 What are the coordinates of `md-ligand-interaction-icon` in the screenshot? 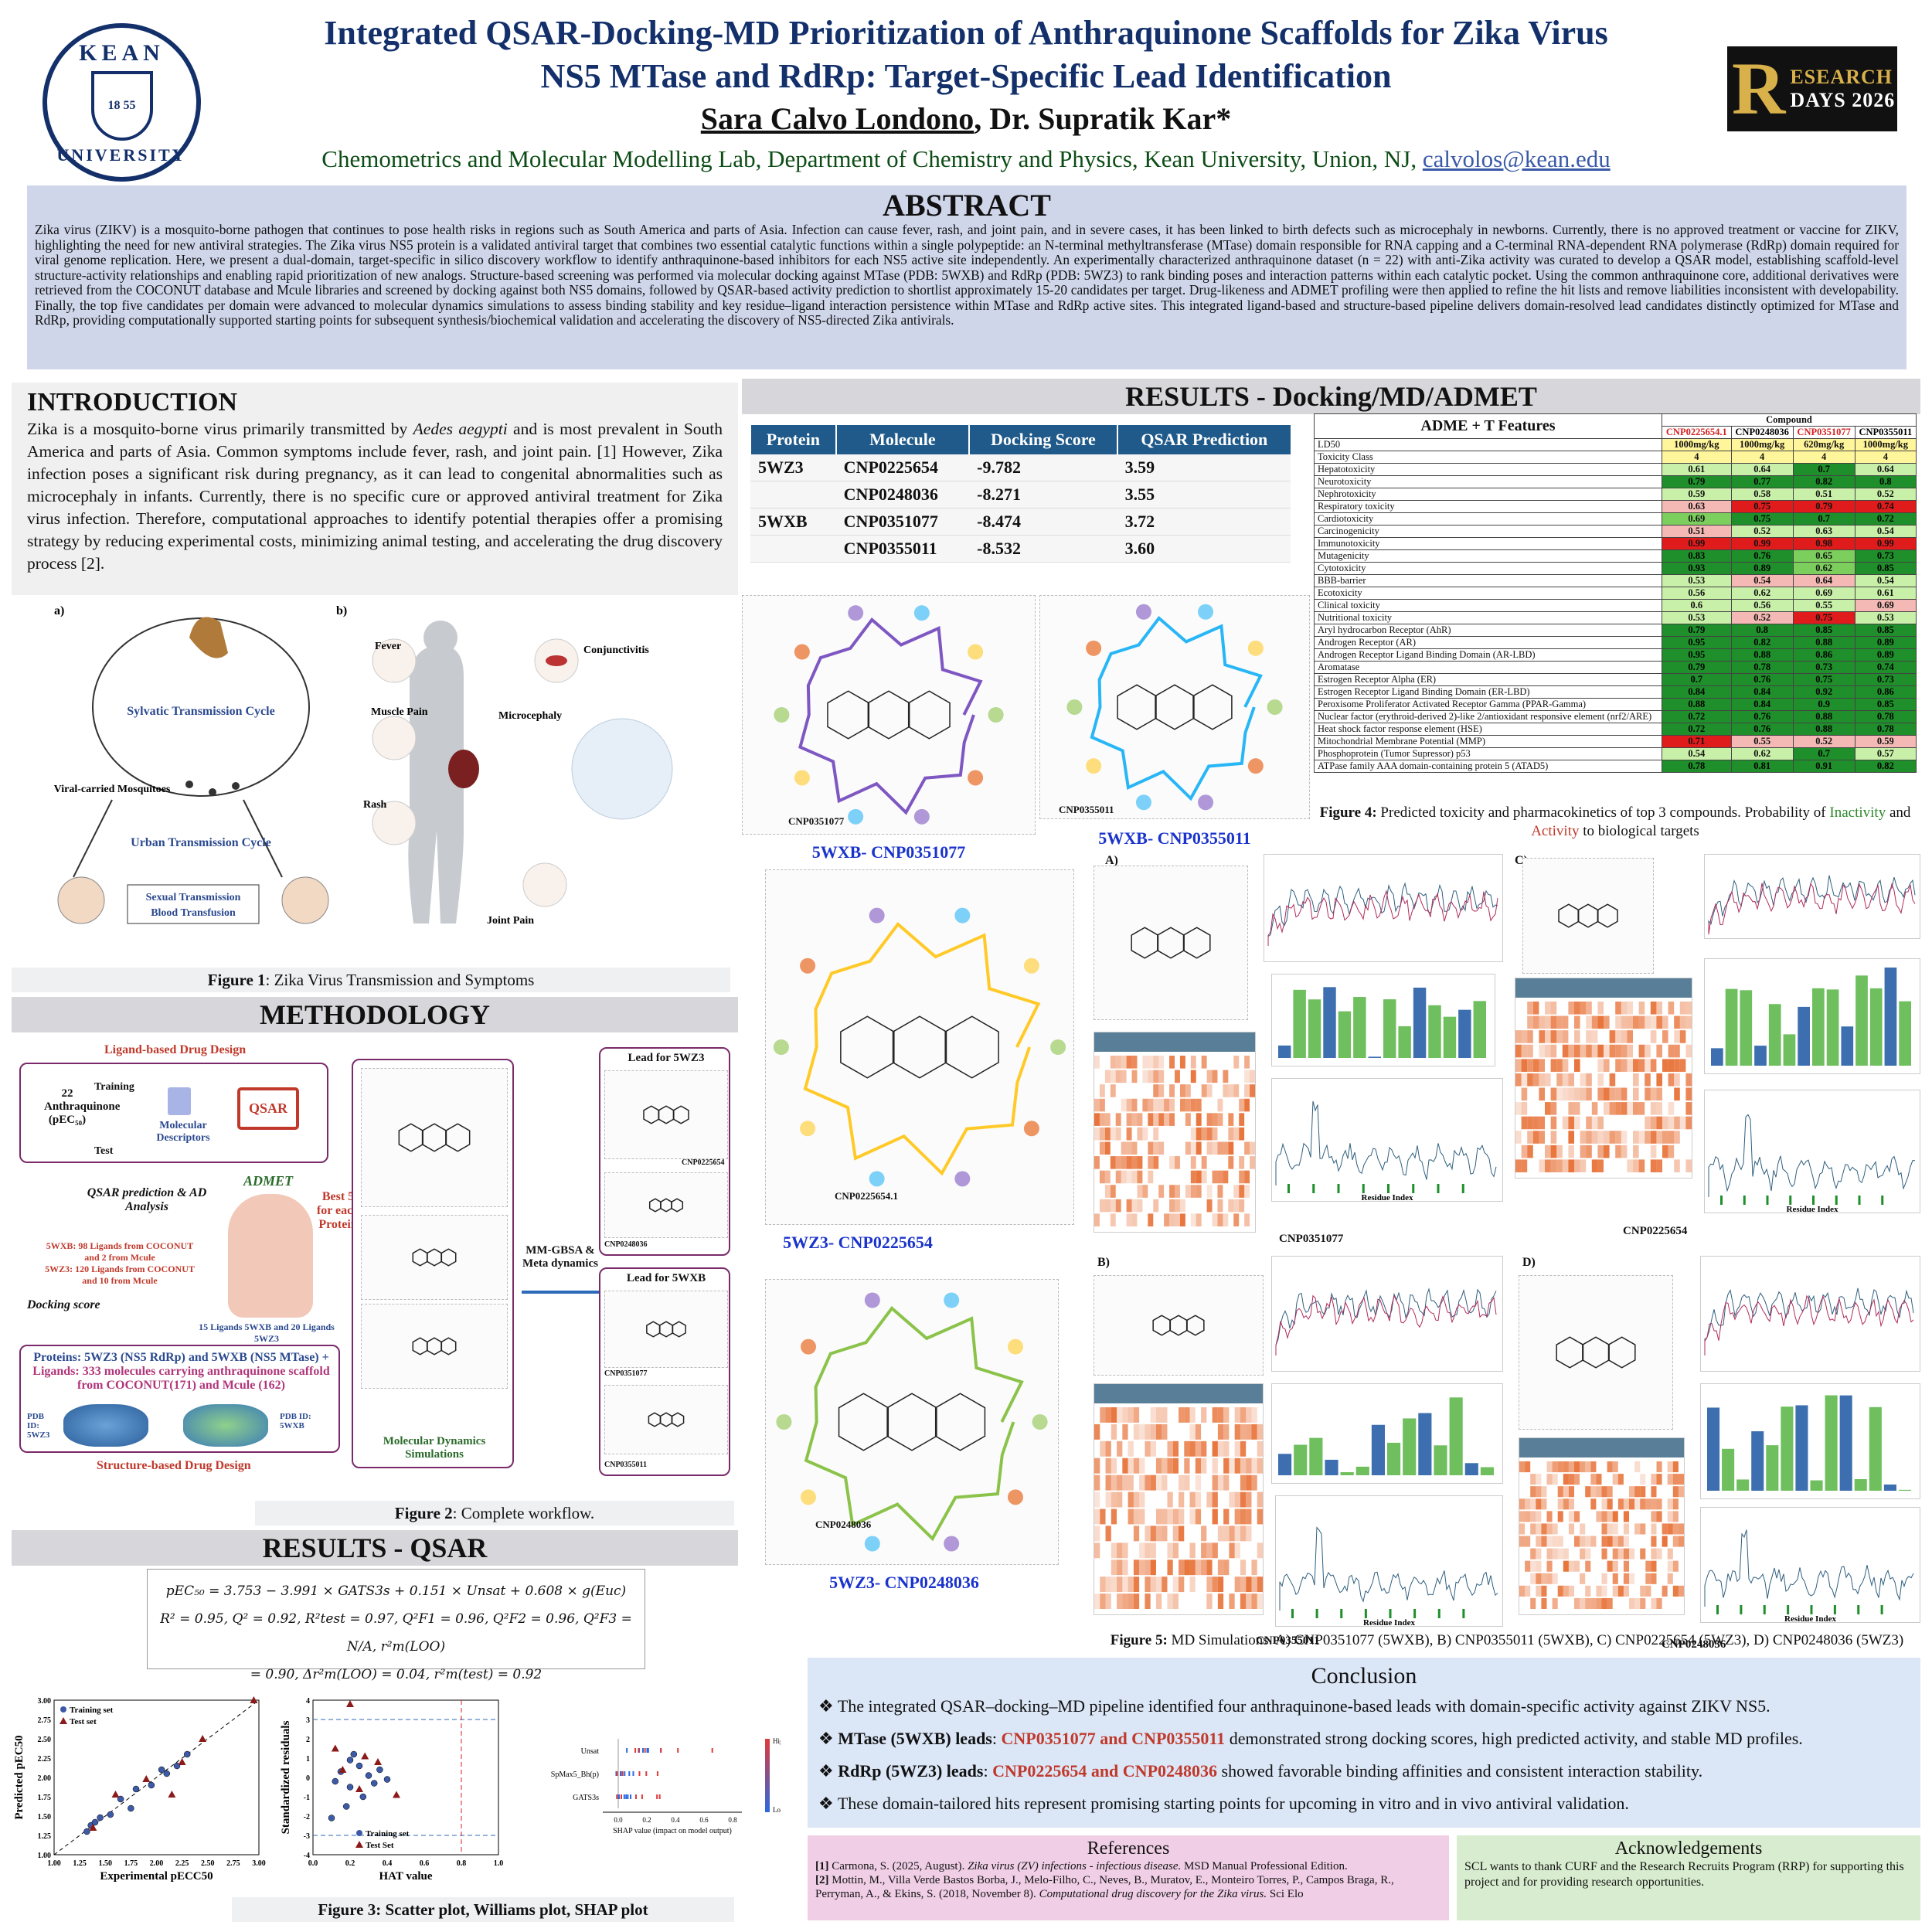 It's located at (435, 1137).